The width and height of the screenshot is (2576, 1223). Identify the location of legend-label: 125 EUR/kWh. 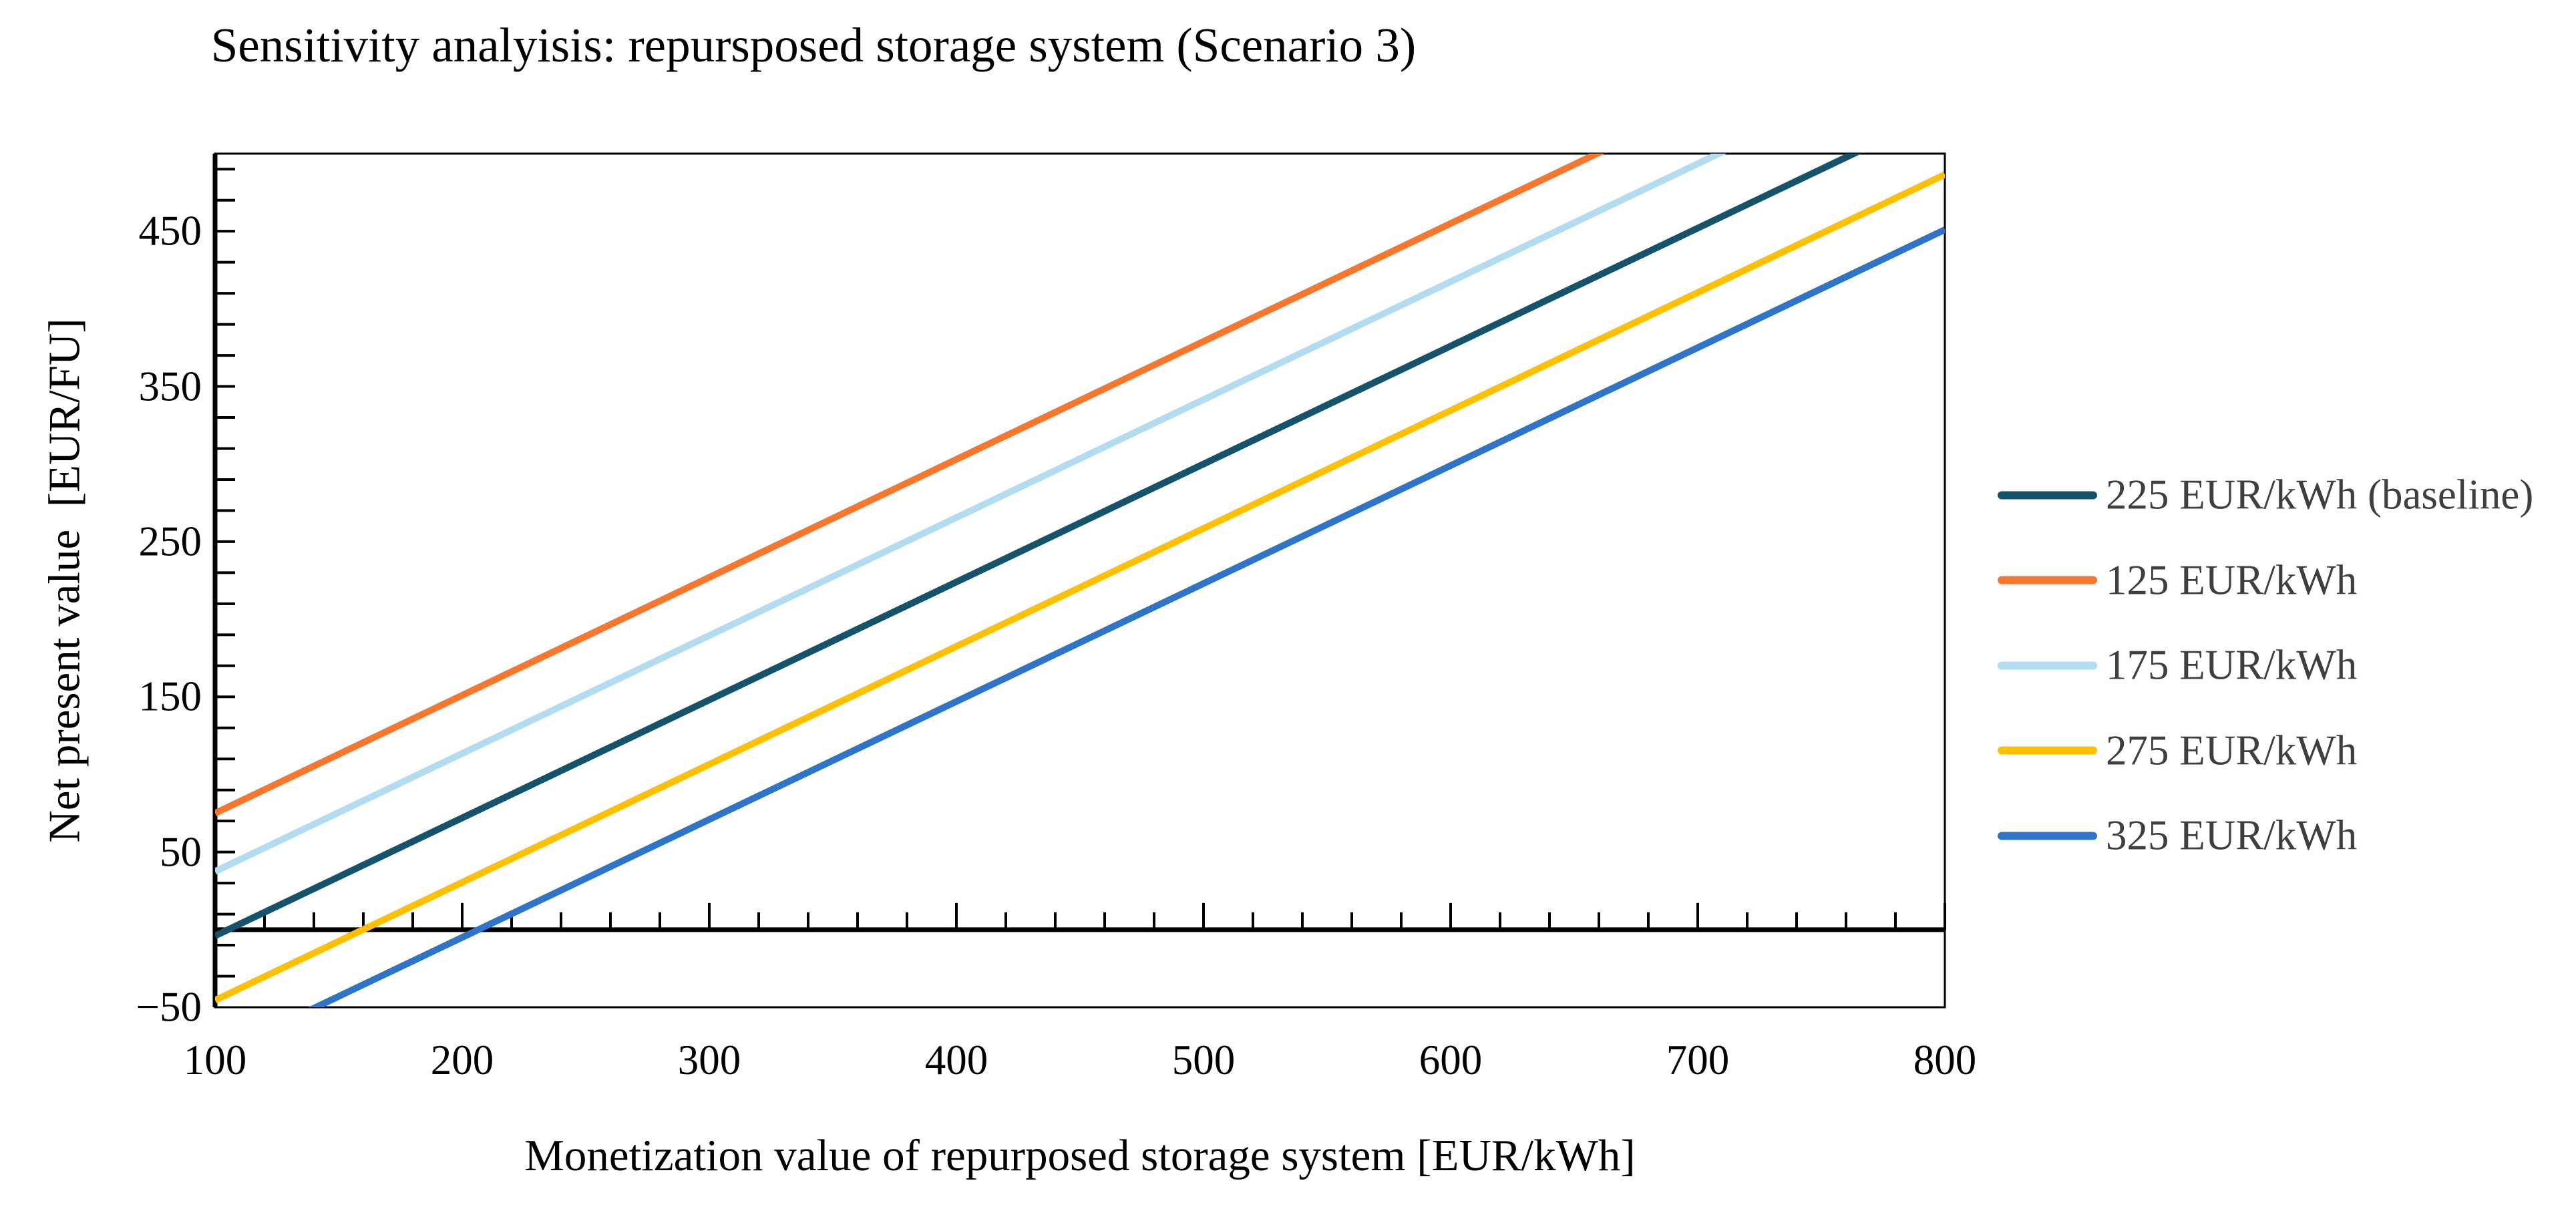
(2232, 580).